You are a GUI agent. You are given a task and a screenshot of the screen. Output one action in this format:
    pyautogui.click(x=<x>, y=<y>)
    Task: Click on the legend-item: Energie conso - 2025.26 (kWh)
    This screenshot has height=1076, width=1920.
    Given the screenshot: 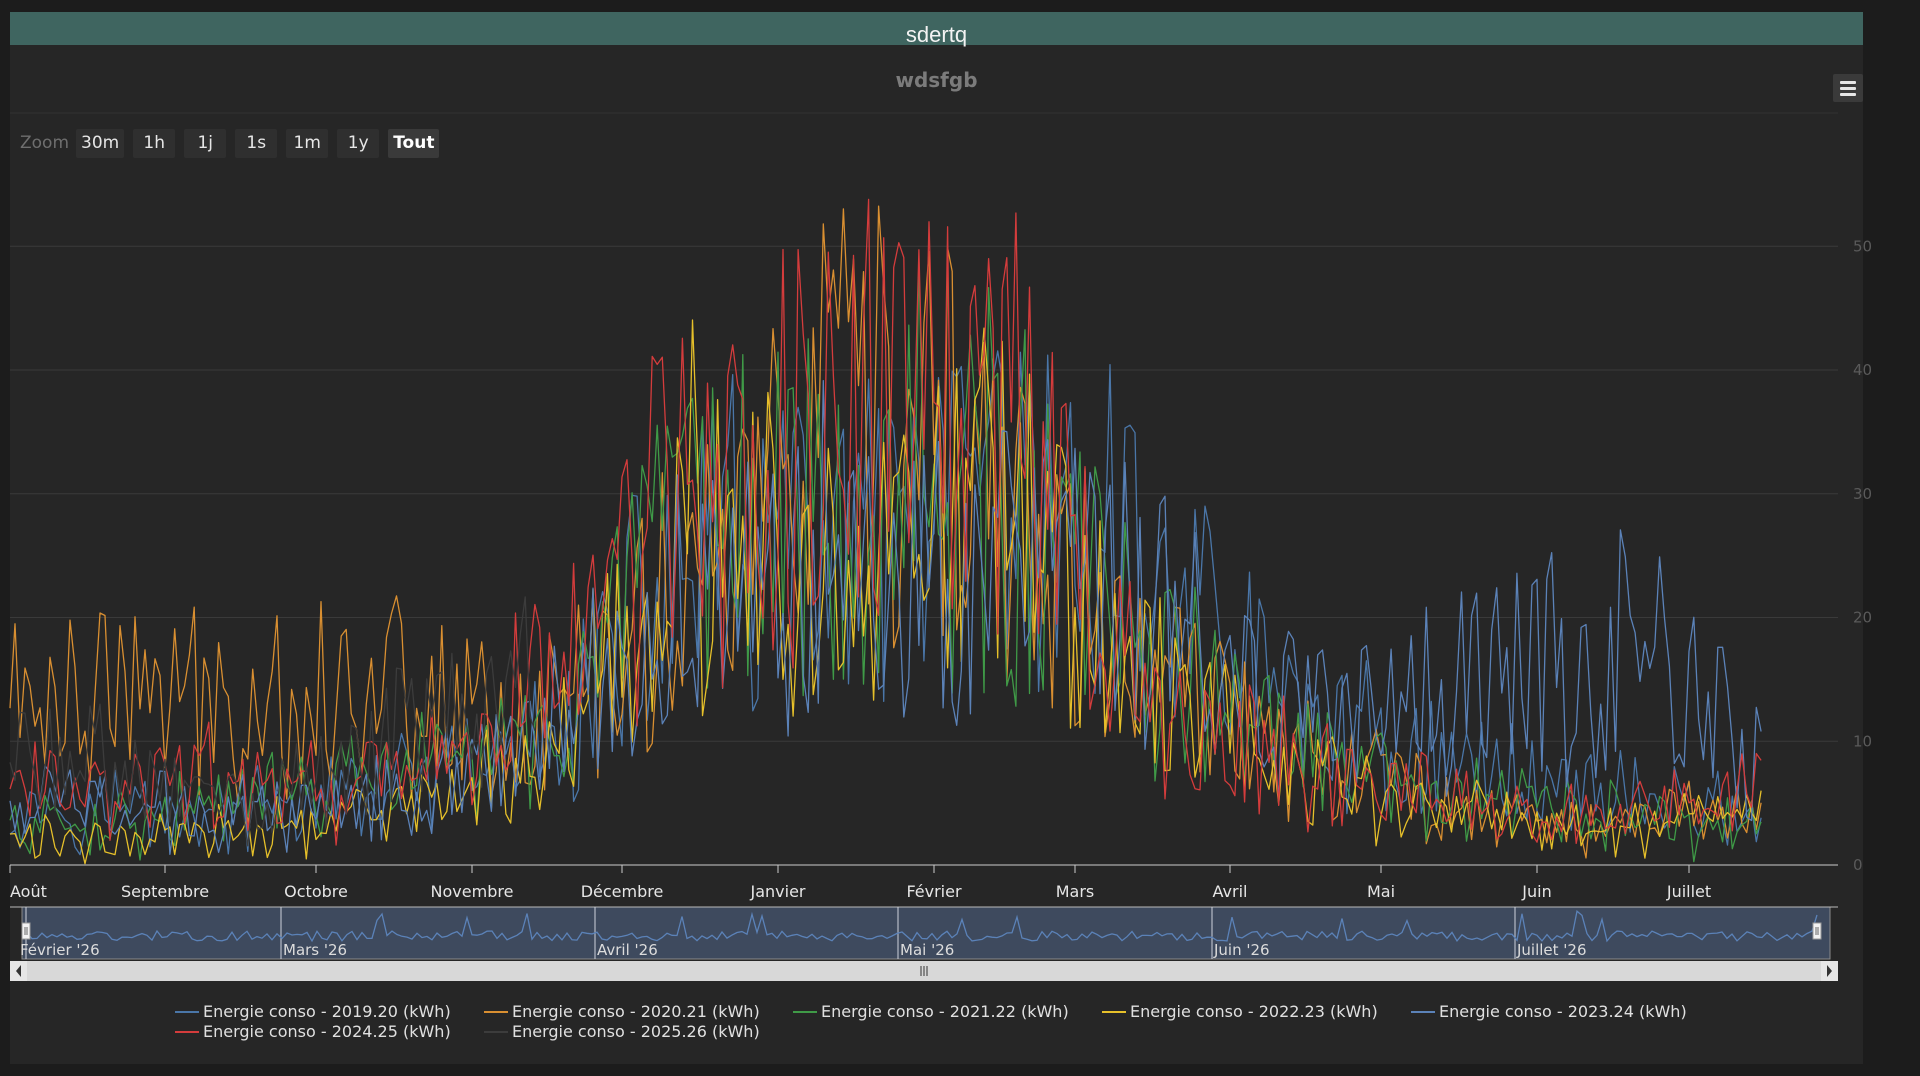 What is the action you would take?
    pyautogui.click(x=622, y=1031)
    